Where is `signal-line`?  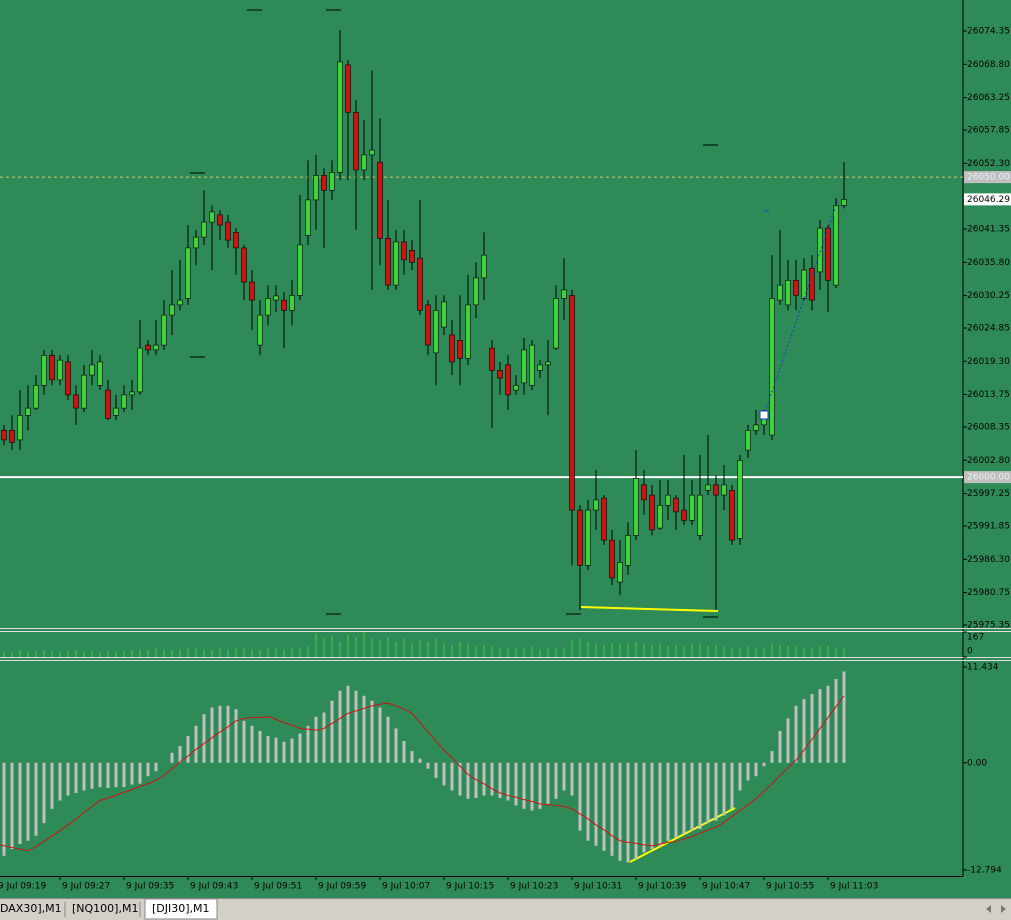 signal-line is located at coordinates (422, 773).